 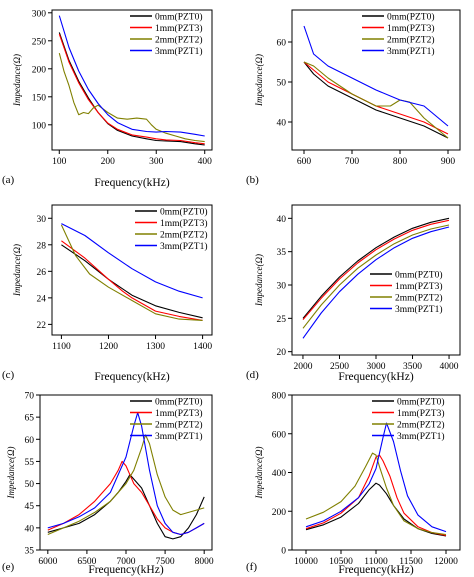 I want to click on x-tick-label: 2500, so click(x=339, y=367).